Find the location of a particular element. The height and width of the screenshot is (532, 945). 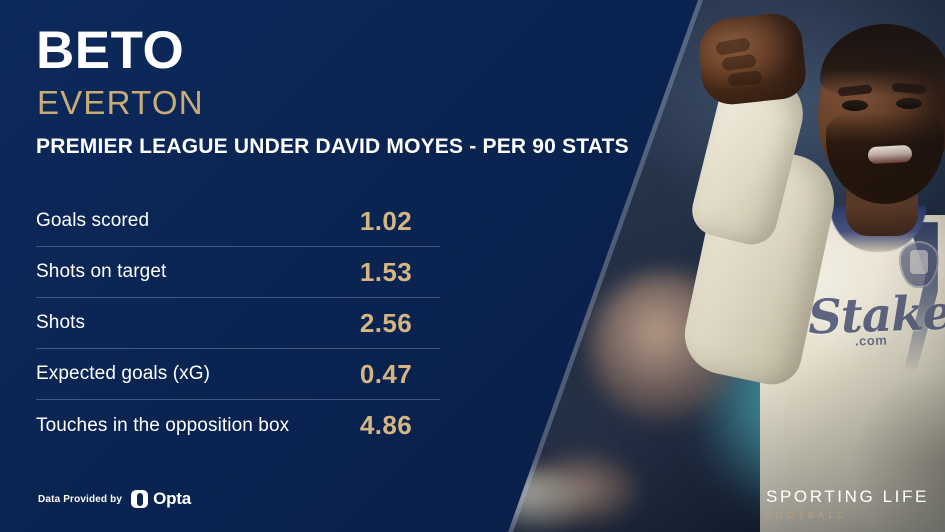

table-row: Shots on target 1.53 is located at coordinates (238, 272).